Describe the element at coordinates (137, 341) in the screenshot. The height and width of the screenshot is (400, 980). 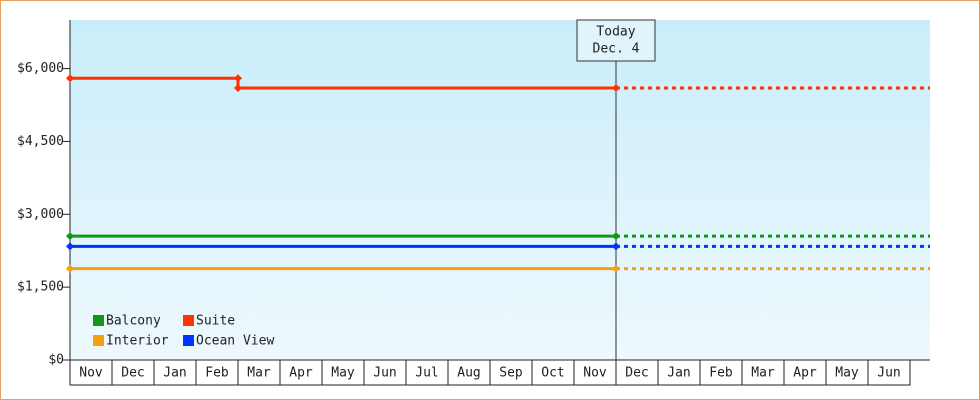
I see `legend-label: Interior` at that location.